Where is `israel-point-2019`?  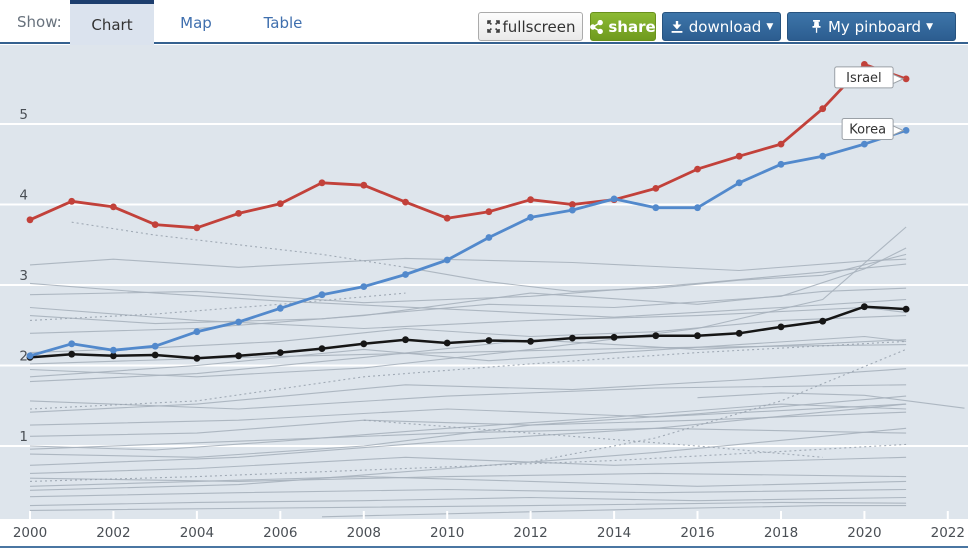 israel-point-2019 is located at coordinates (823, 109).